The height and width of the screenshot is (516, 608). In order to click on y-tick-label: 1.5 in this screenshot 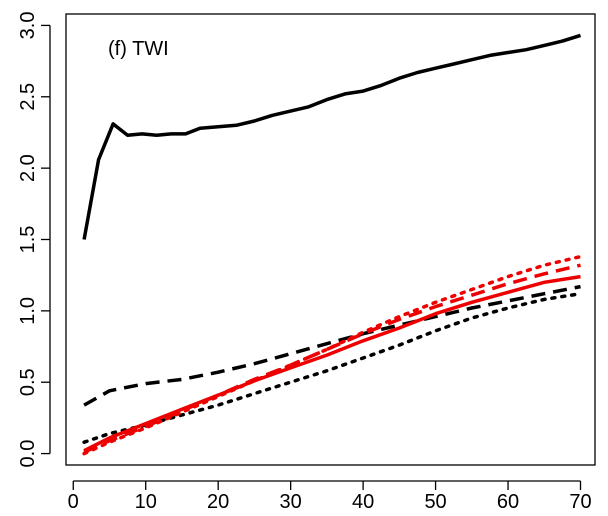, I will do `click(28, 240)`.